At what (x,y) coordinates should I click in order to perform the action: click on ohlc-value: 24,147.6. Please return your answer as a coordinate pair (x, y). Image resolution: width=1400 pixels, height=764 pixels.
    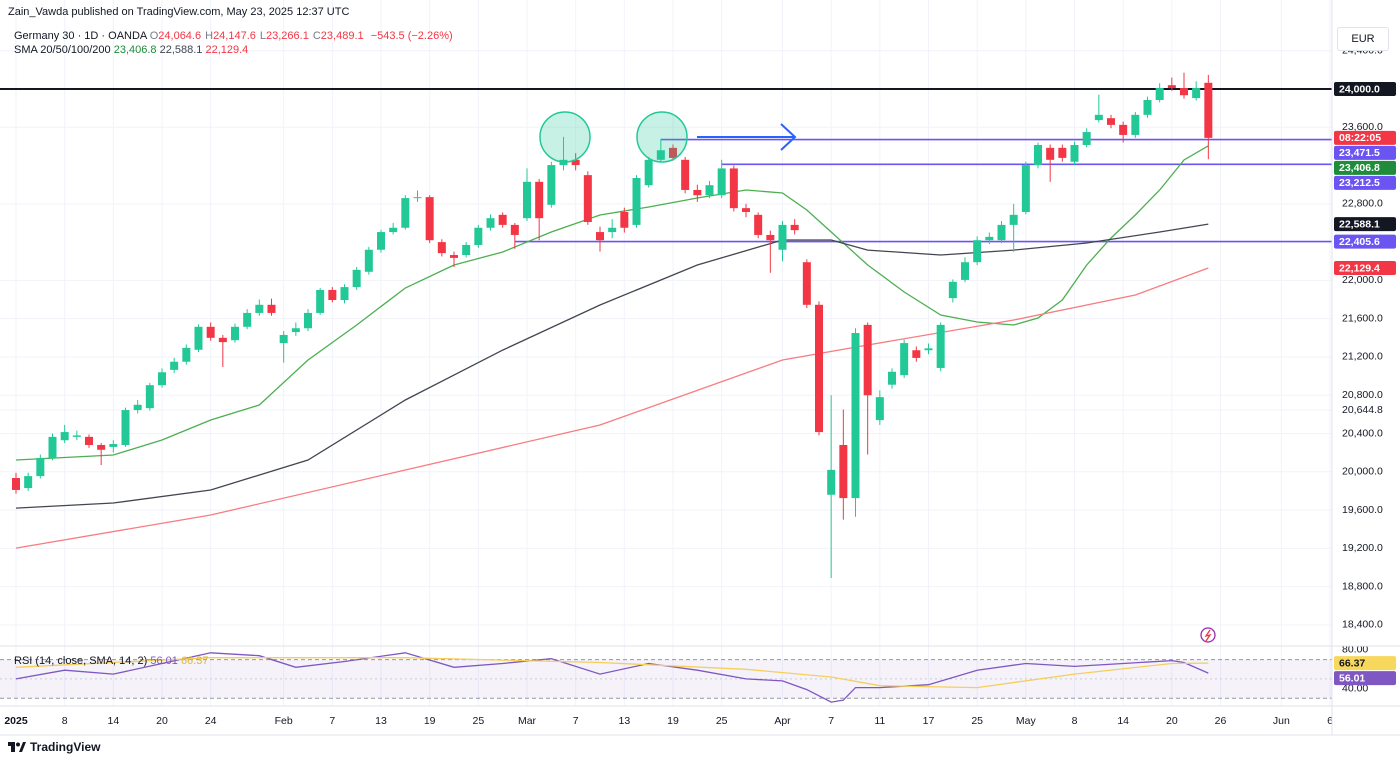
    Looking at the image, I should click on (234, 36).